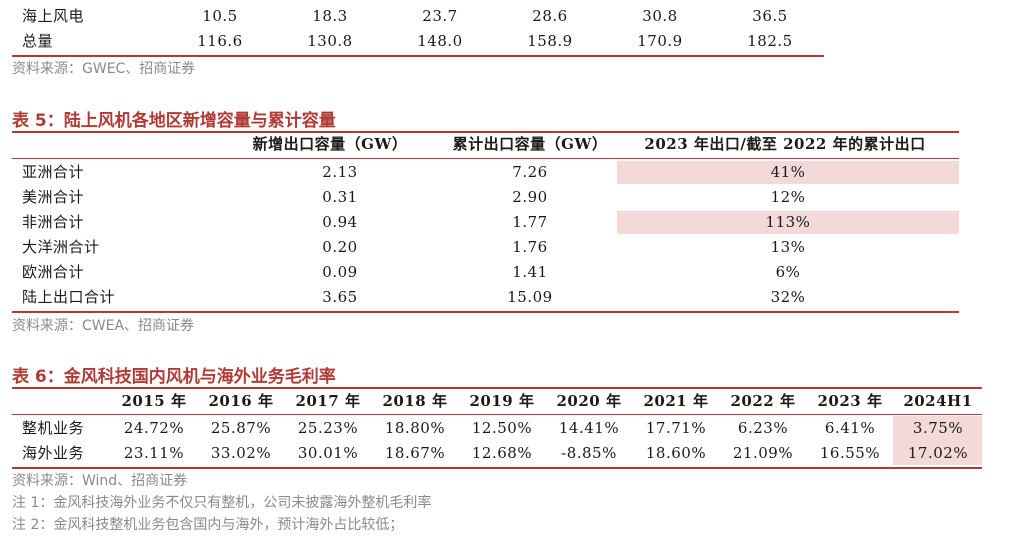 This screenshot has width=1009, height=546. Describe the element at coordinates (241, 401) in the screenshot. I see `column-header: 2016 年` at that location.